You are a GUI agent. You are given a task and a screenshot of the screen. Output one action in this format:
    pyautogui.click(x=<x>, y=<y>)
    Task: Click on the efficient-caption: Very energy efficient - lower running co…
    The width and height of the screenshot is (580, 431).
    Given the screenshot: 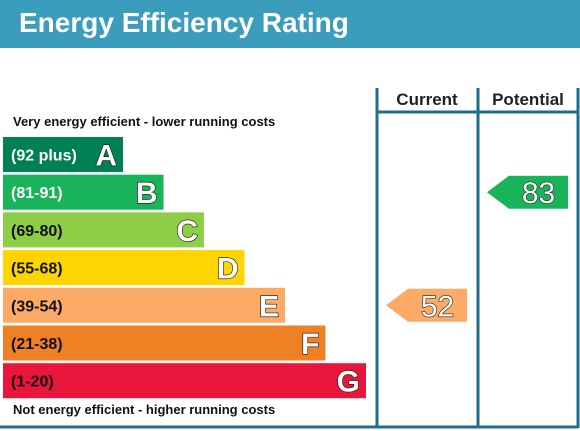 What is the action you would take?
    pyautogui.click(x=144, y=121)
    